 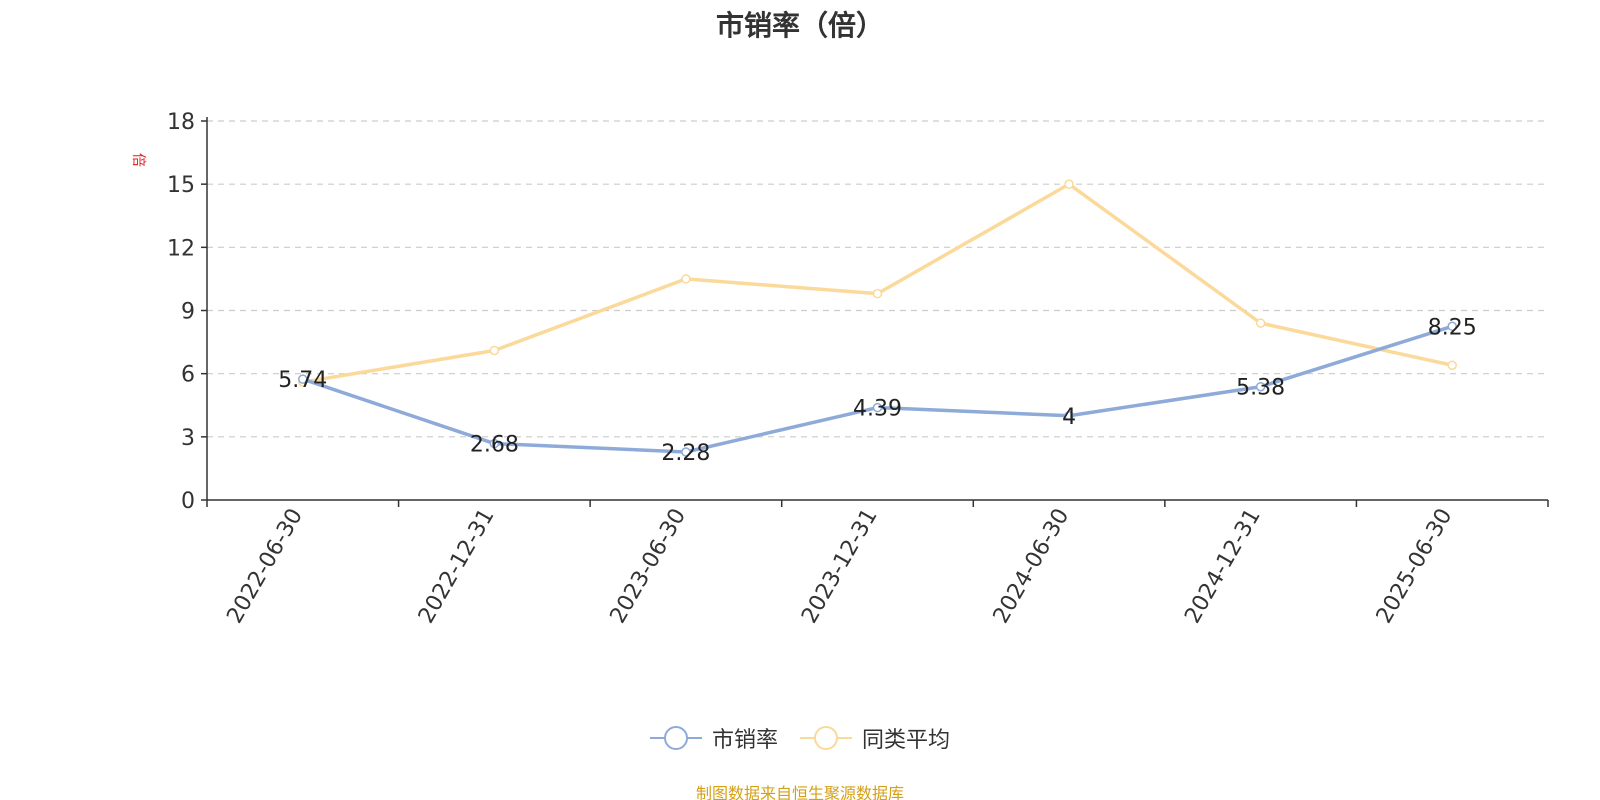 What do you see at coordinates (457, 566) in the screenshot?
I see `x-tick-label: 2022-12-31` at bounding box center [457, 566].